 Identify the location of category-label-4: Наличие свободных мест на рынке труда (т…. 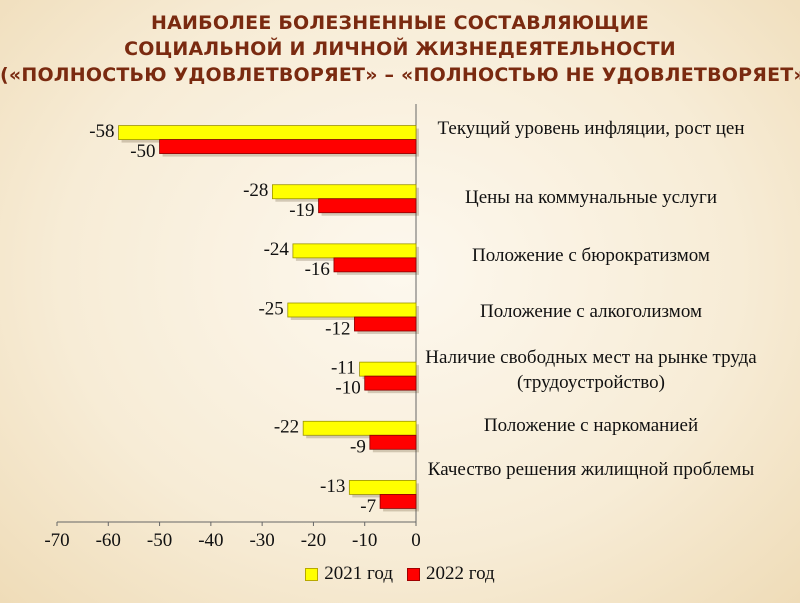
(591, 370).